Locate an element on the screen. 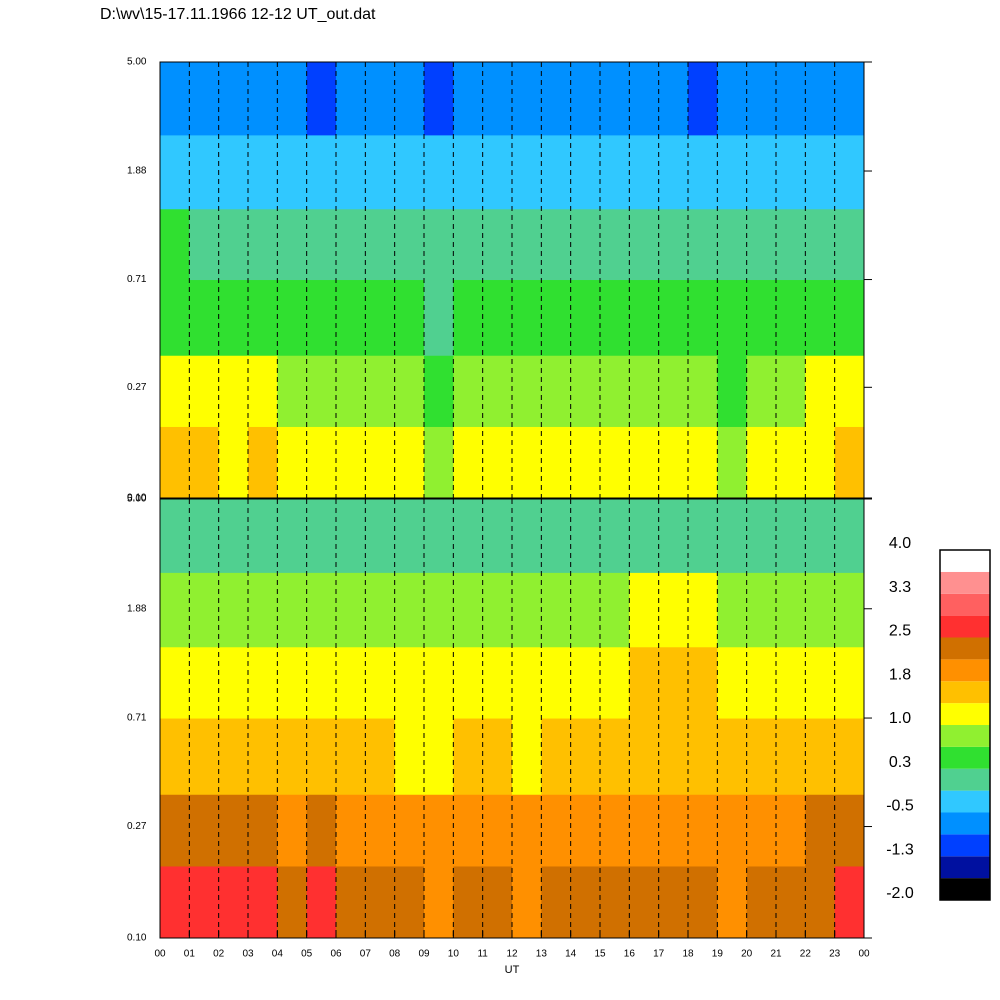 The image size is (1000, 1000). x-tick-label: 22 is located at coordinates (806, 954).